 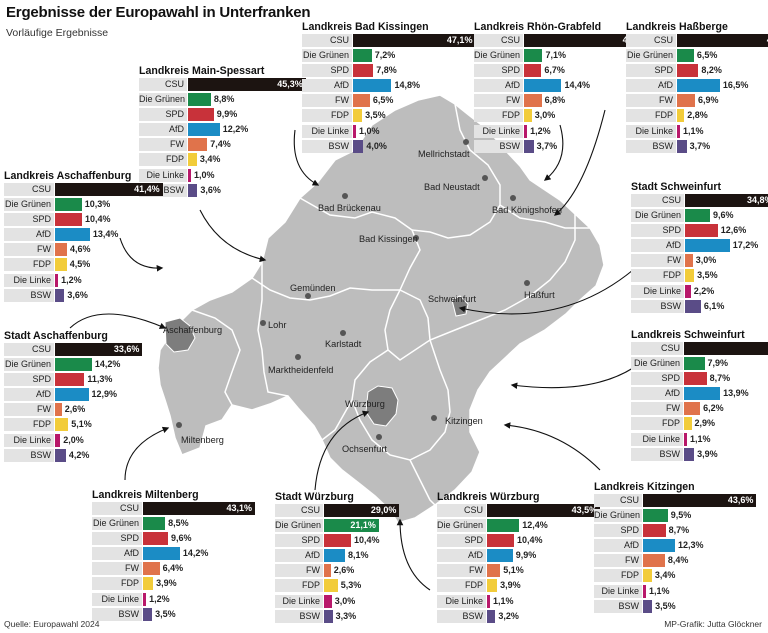 I want to click on party-value-label: 2,8%, so click(x=697, y=115).